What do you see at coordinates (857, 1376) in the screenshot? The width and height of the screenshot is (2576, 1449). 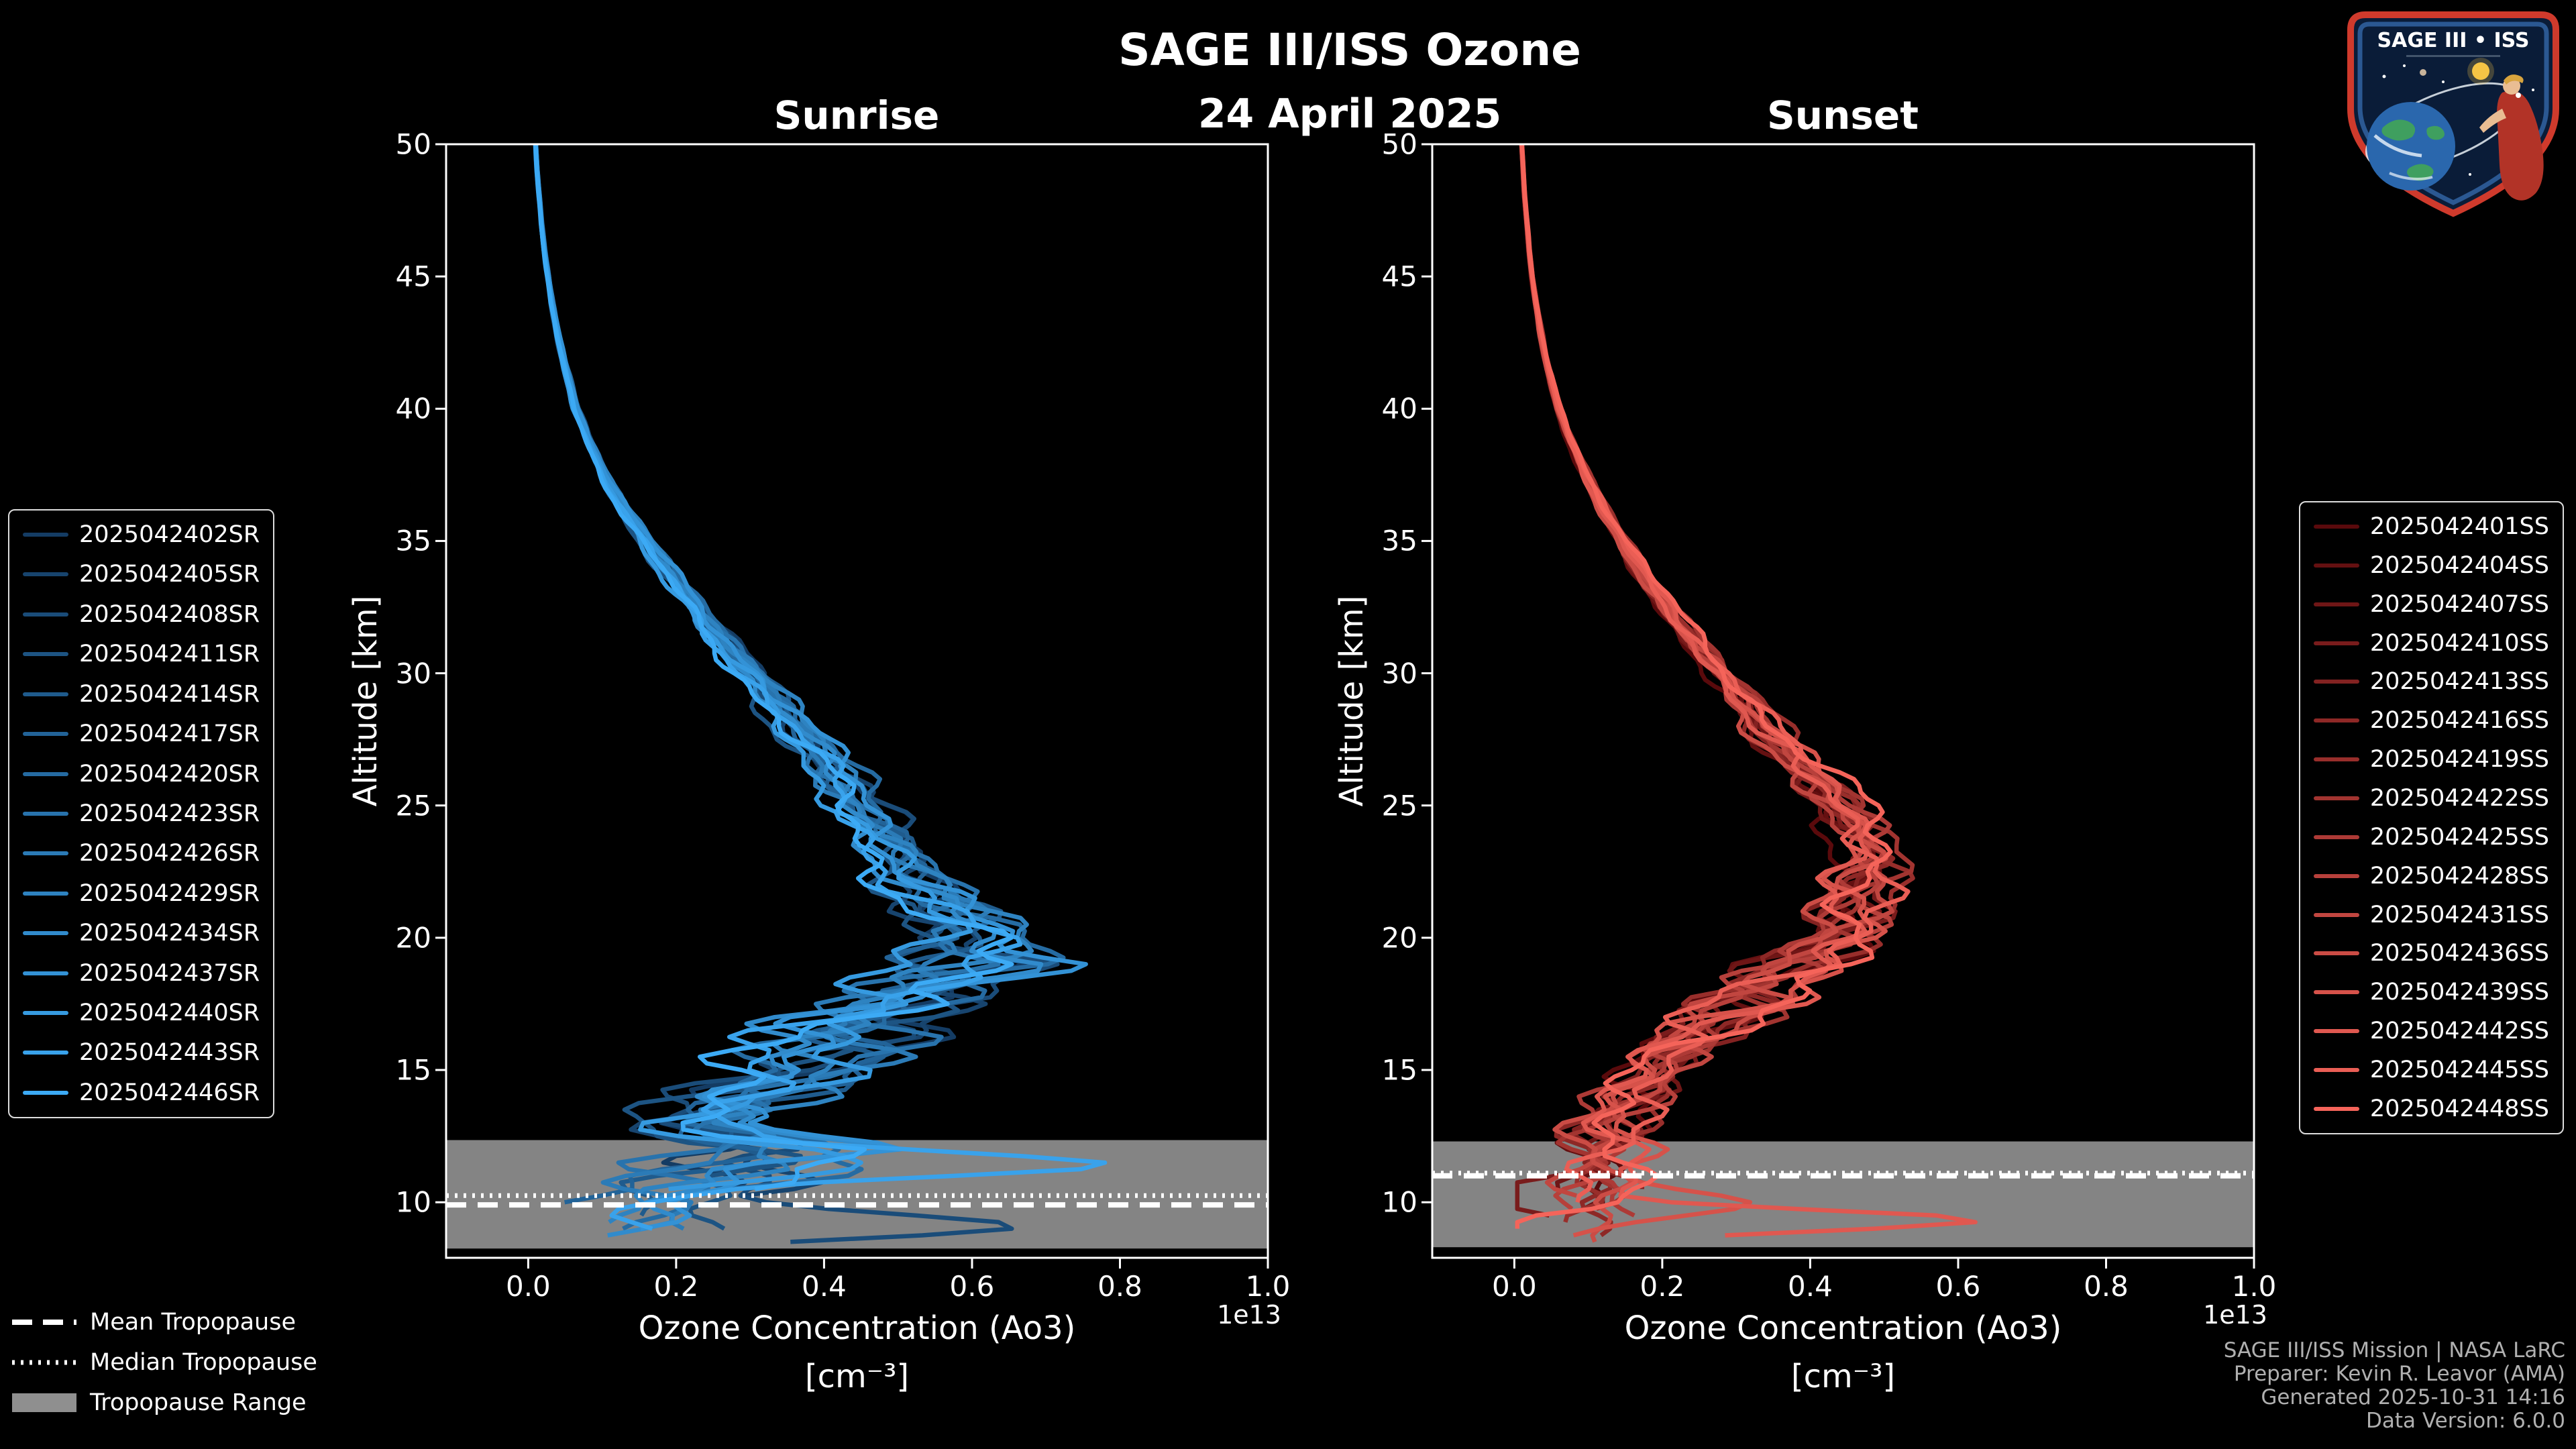 I see `sunrise-x-axis-units: [cm⁻³]` at bounding box center [857, 1376].